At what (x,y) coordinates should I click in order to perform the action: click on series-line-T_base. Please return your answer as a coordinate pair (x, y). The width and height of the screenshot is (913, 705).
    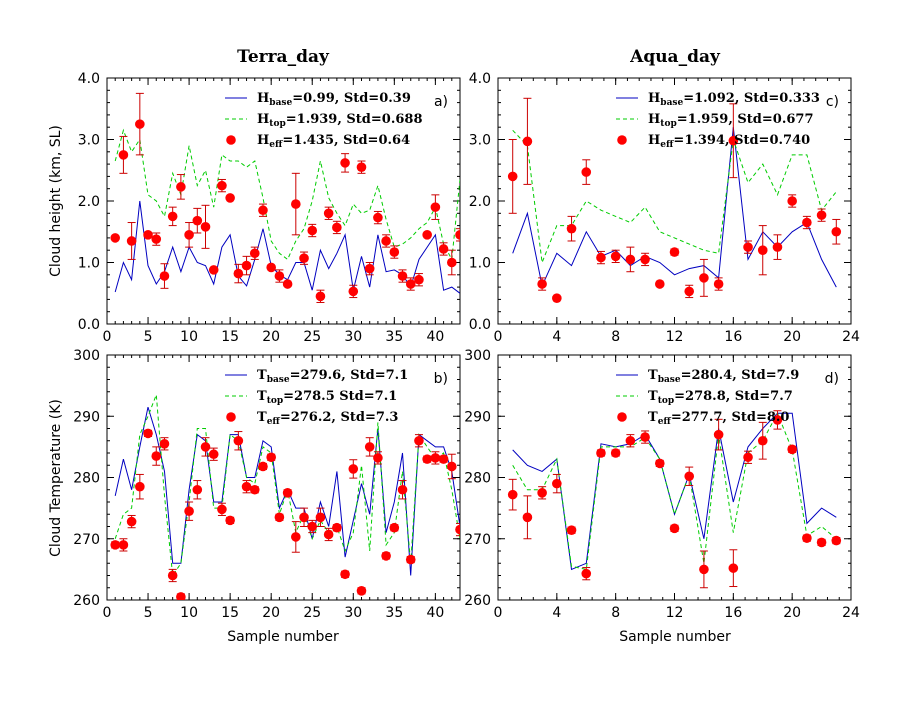
    Looking at the image, I should click on (674, 491).